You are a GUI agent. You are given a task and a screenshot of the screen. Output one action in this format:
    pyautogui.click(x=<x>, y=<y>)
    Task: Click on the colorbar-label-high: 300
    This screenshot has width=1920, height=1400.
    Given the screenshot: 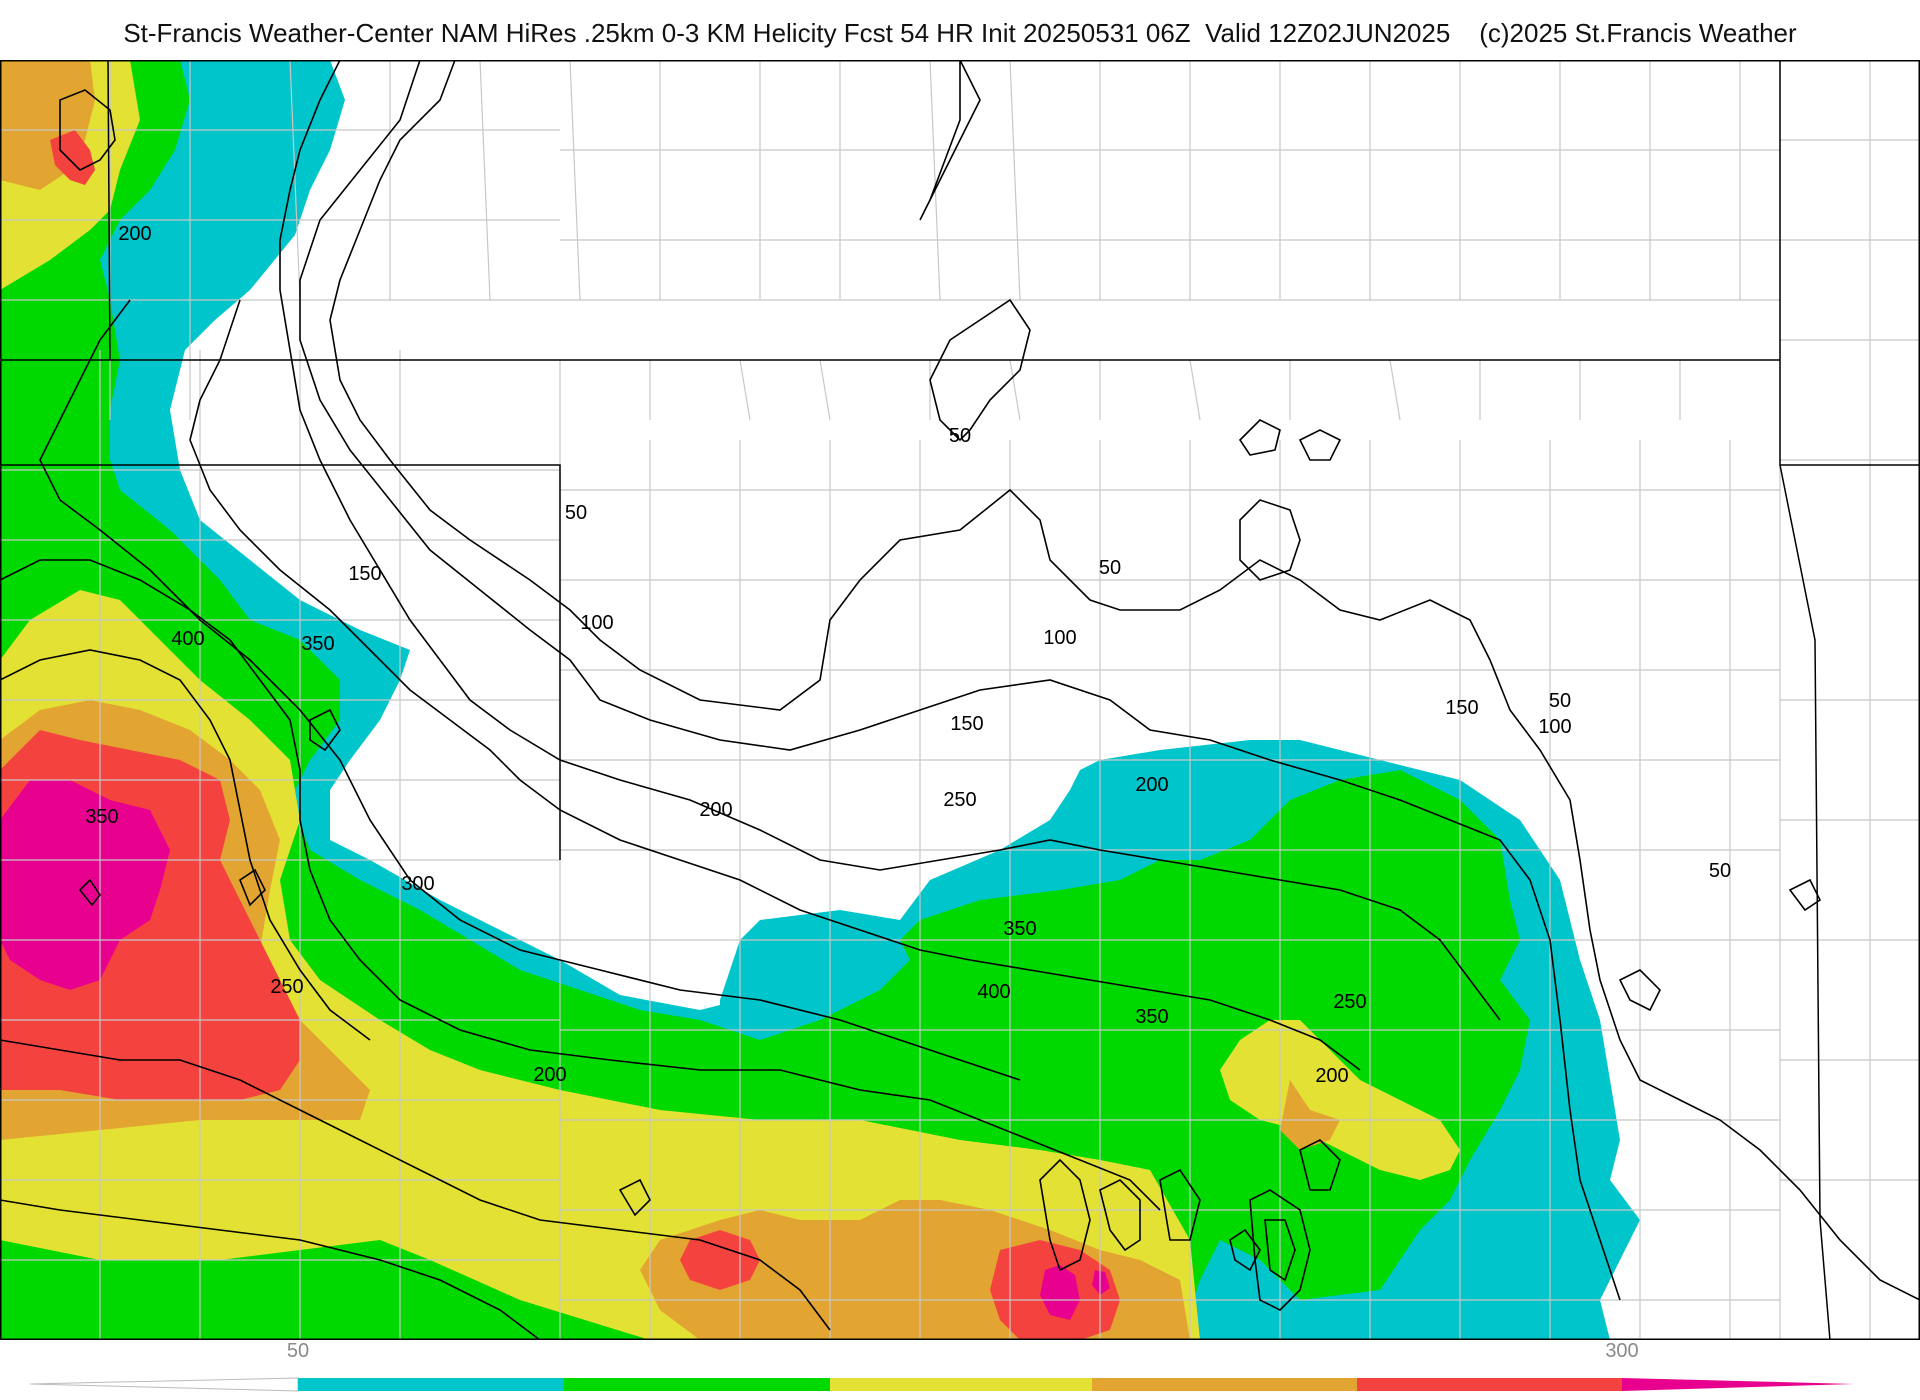 What is the action you would take?
    pyautogui.click(x=1622, y=1351)
    